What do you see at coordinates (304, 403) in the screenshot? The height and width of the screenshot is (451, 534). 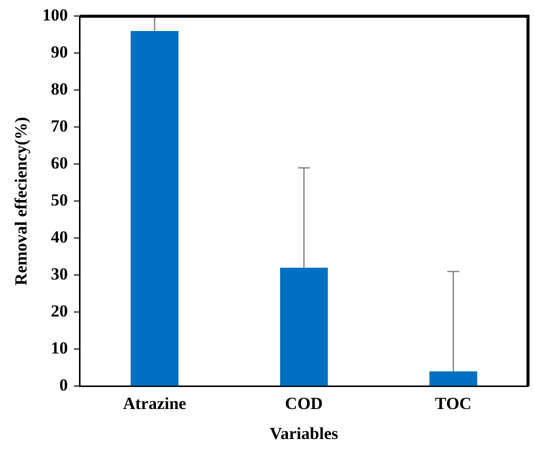 I see `x-tick-label: COD` at bounding box center [304, 403].